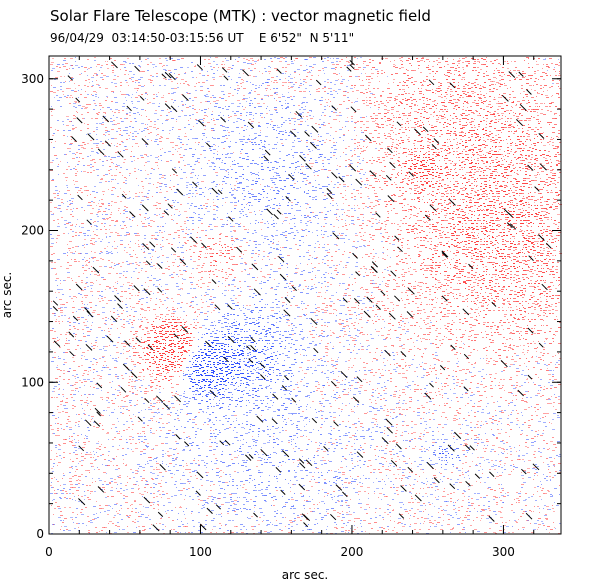 Image resolution: width=612 pixels, height=585 pixels. Describe the element at coordinates (32, 231) in the screenshot. I see `y-tick-label: 200` at that location.